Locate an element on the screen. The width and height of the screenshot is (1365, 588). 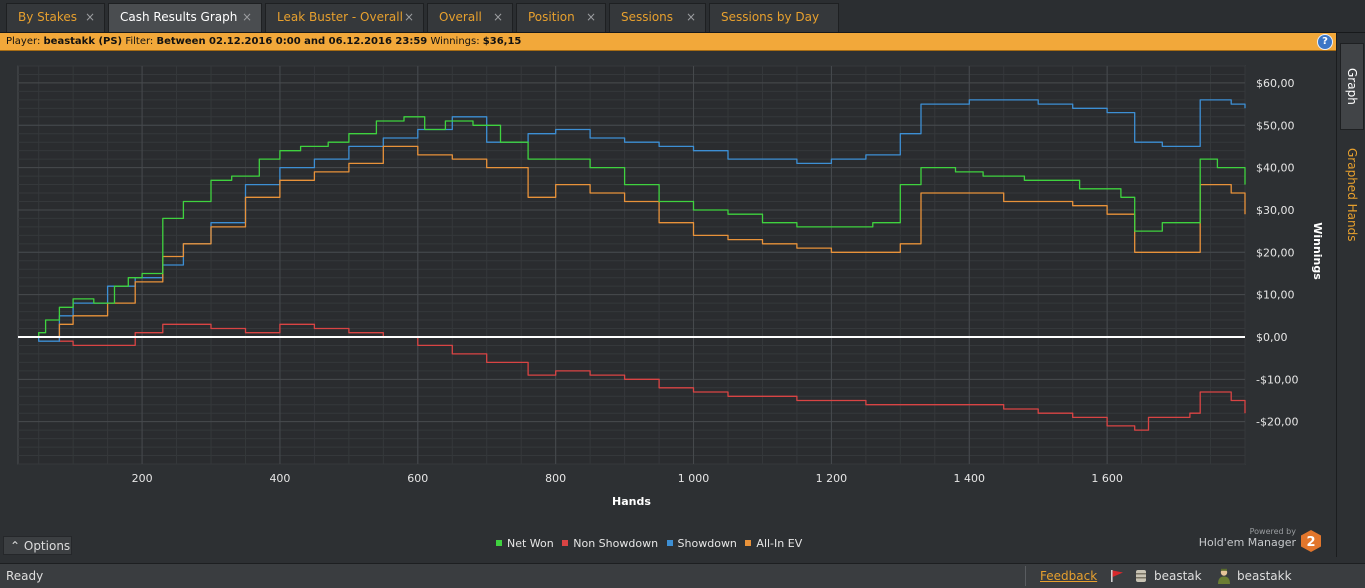
x-tick-label: 600 is located at coordinates (417, 478).